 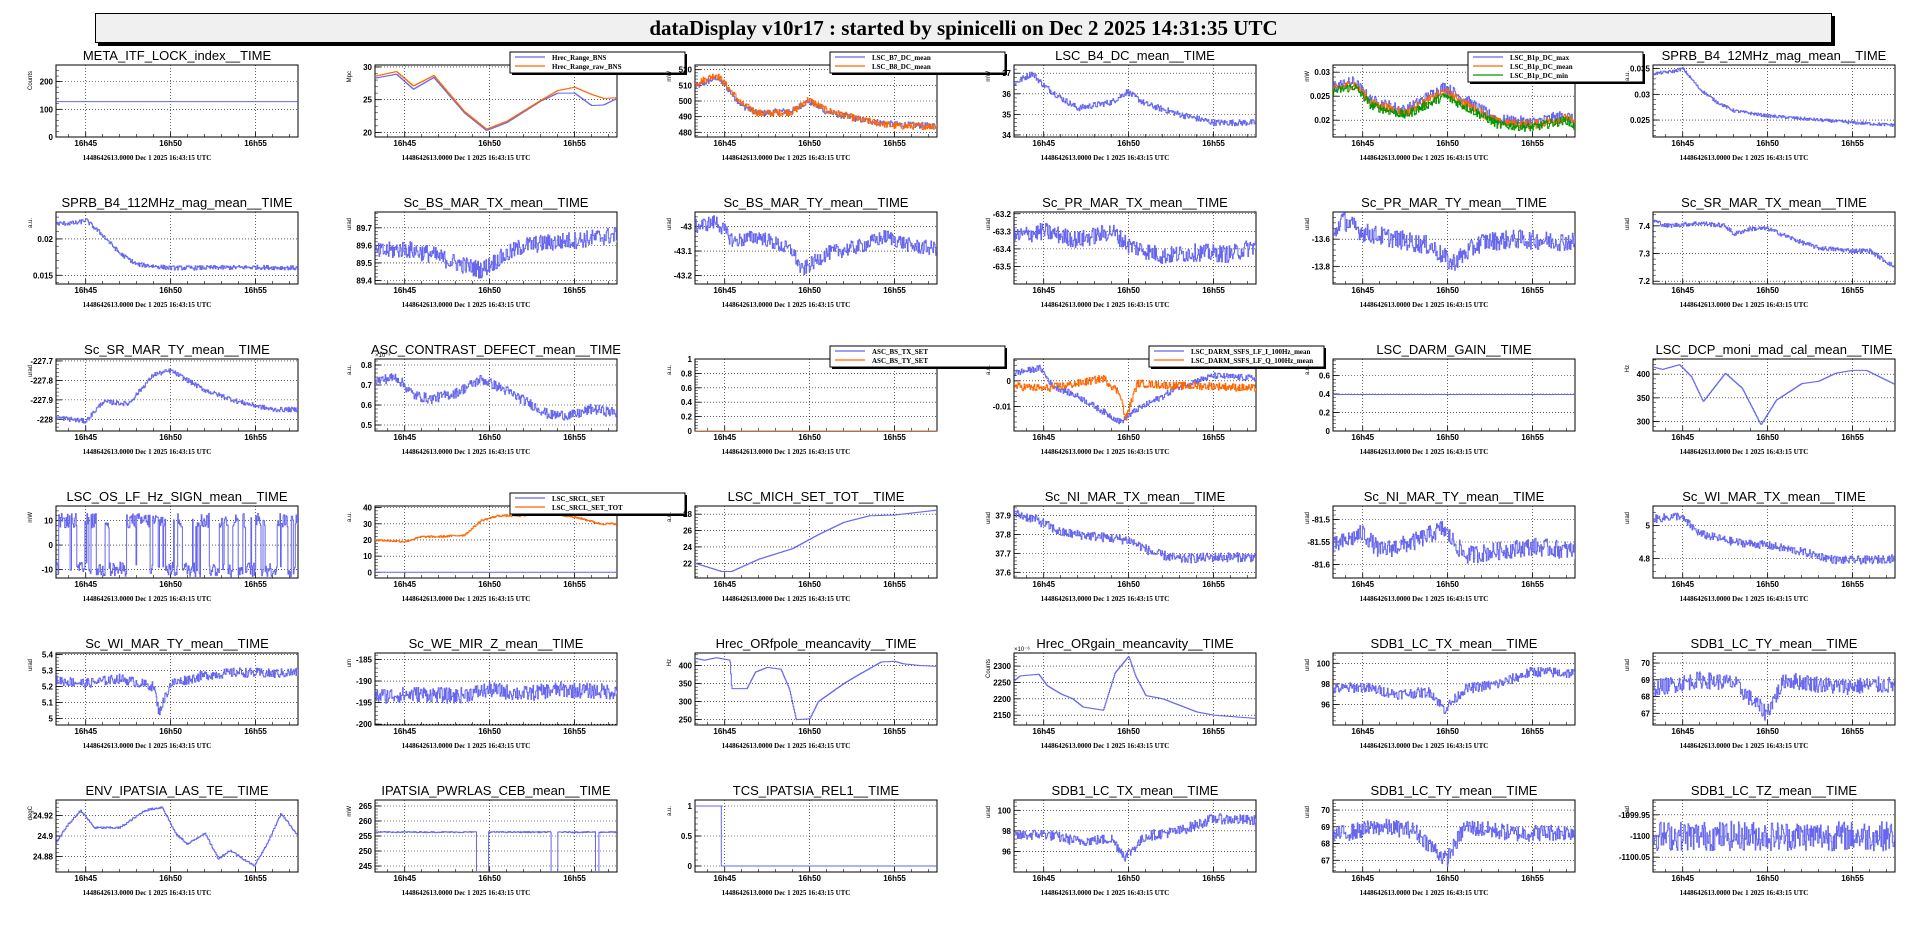 What do you see at coordinates (1134, 790) in the screenshot?
I see `chart-title: SDB1_LC_TX_mean__TIME` at bounding box center [1134, 790].